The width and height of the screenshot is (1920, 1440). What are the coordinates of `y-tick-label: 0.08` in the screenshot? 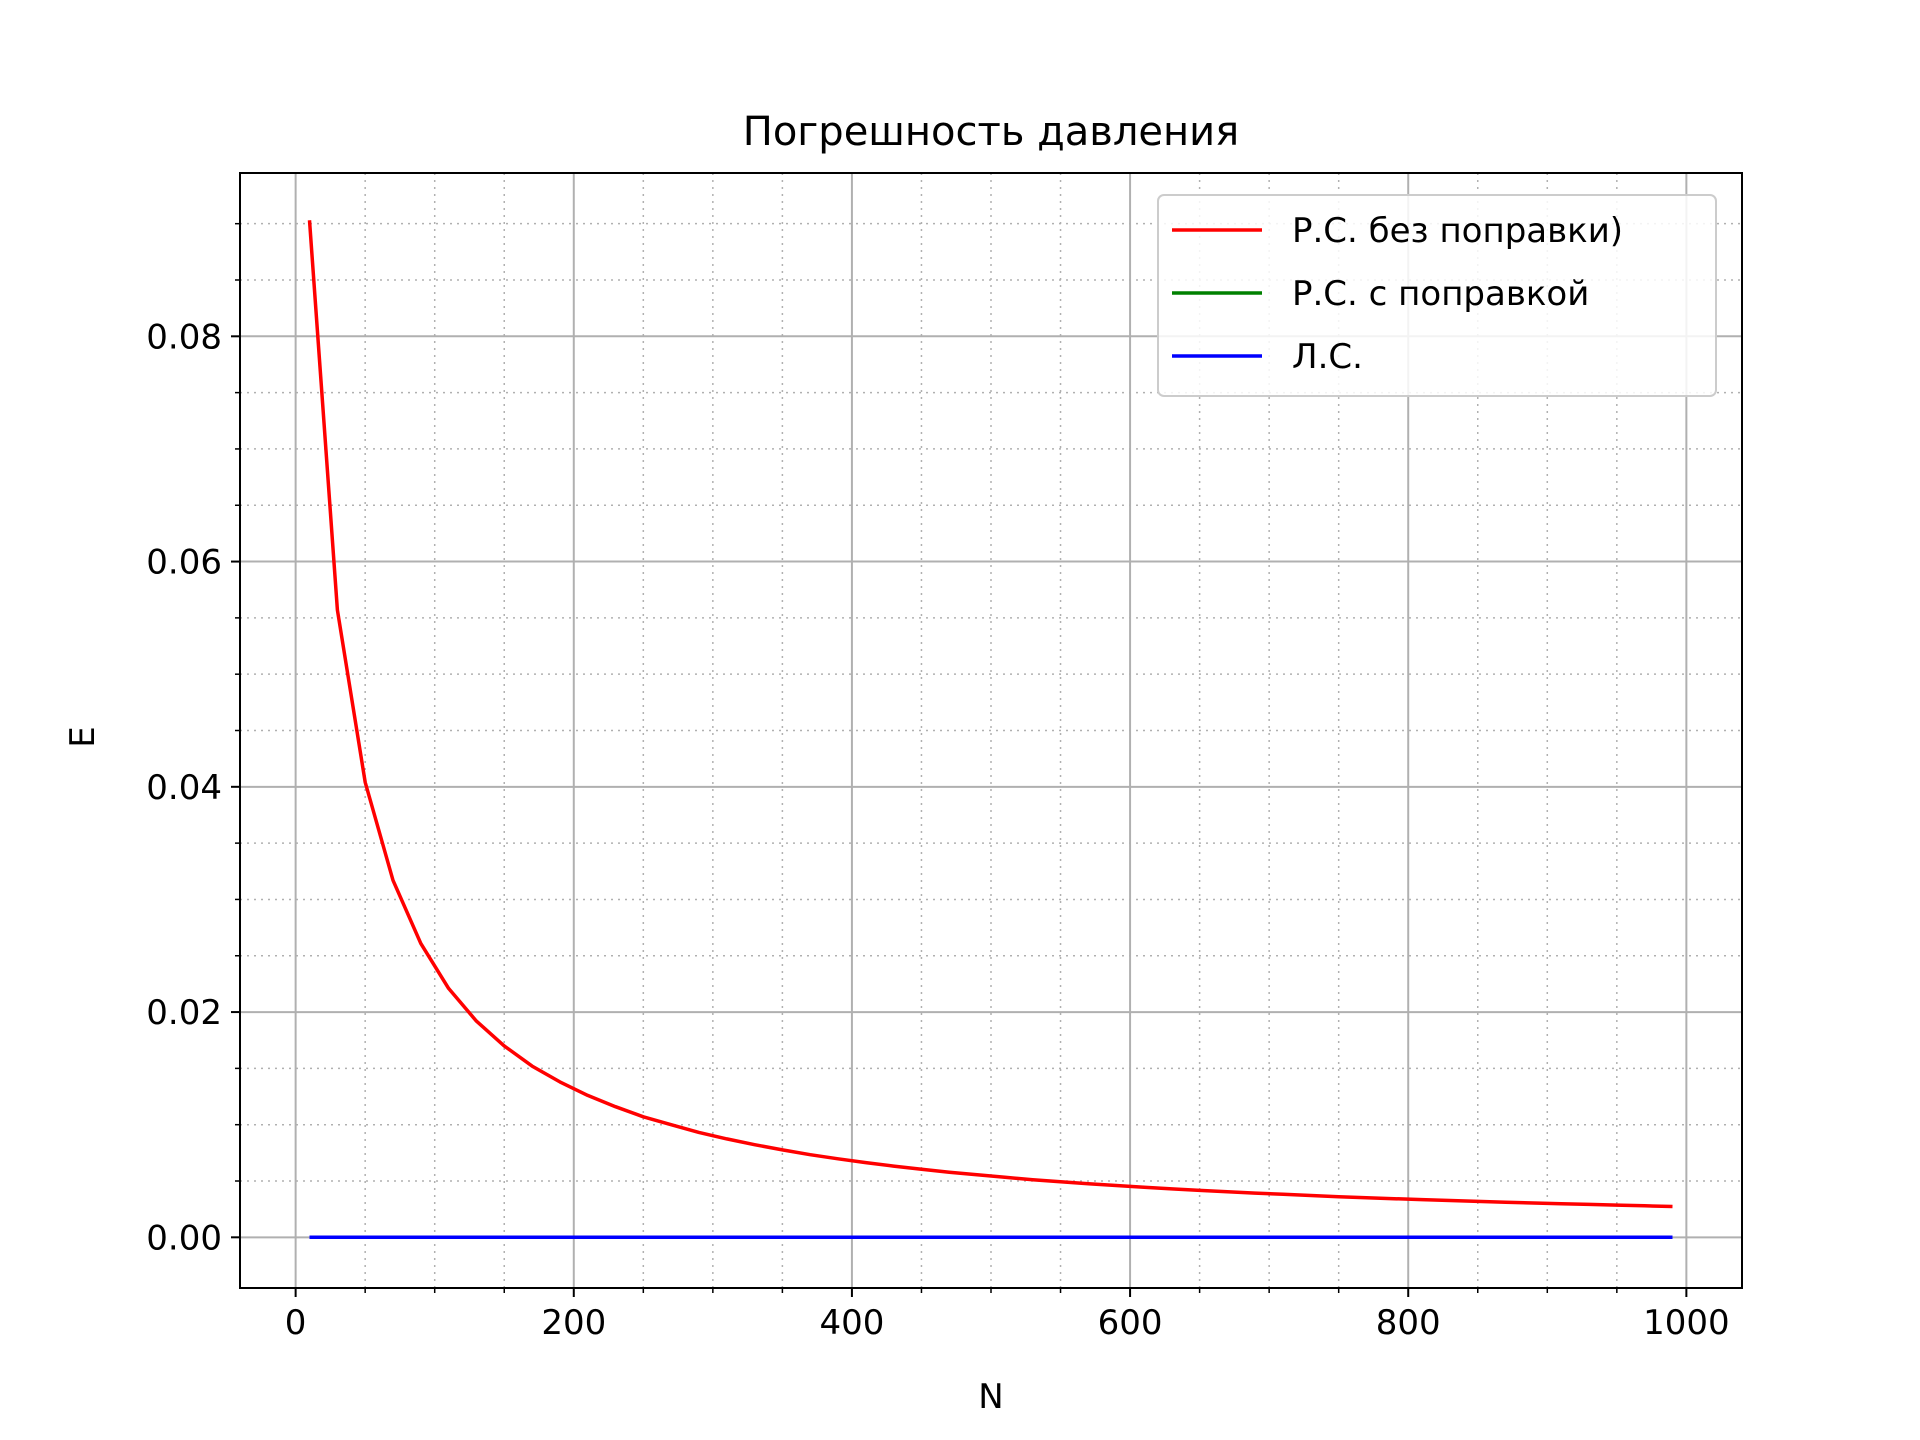 It's located at (184, 337).